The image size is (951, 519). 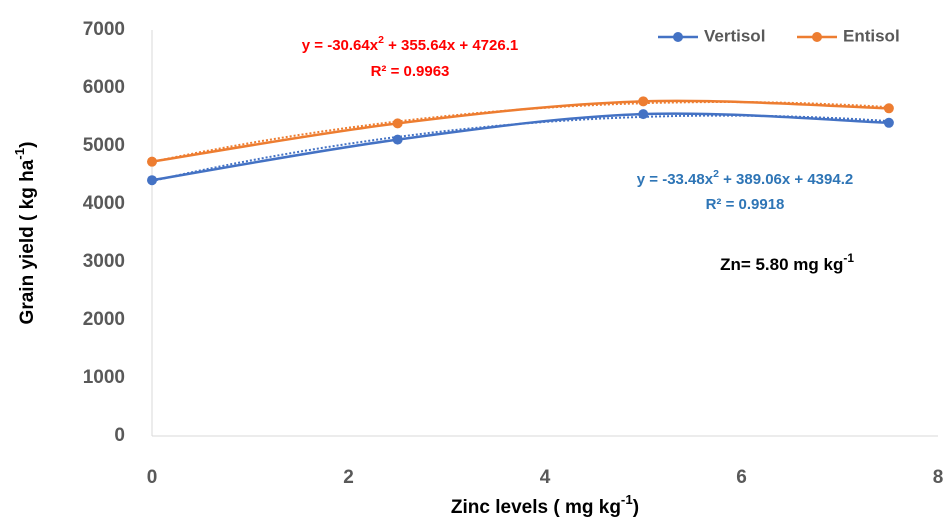 What do you see at coordinates (451, 45) in the screenshot?
I see `annotation-part: + 355.64x + 4726.1` at bounding box center [451, 45].